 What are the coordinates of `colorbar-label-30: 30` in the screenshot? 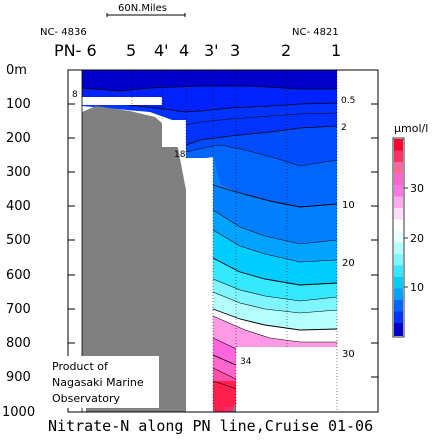 It's located at (417, 188).